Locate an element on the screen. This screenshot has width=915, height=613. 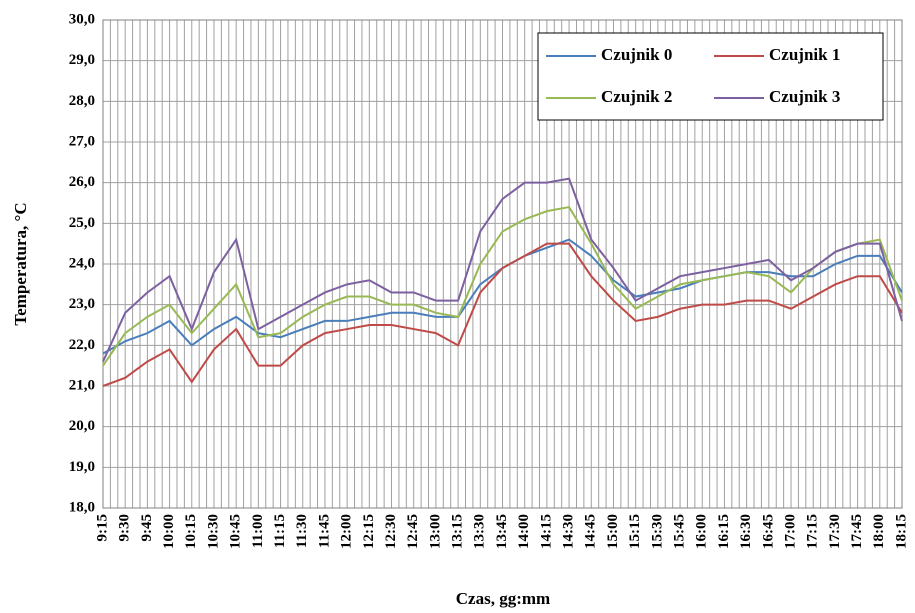
x-tick-label: 10:00 is located at coordinates (169, 531).